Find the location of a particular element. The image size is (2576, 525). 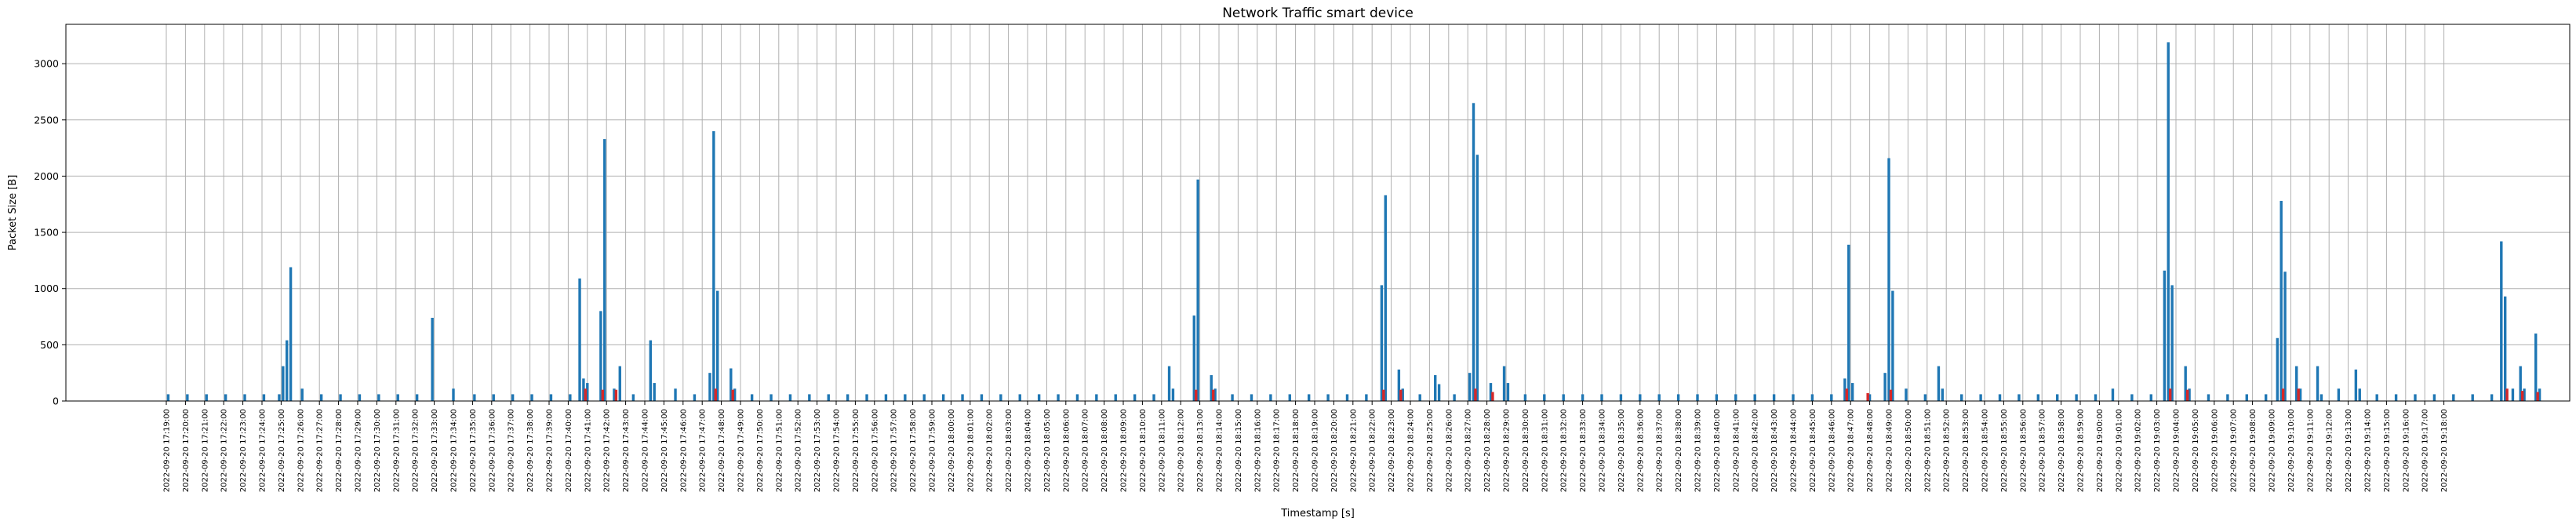

x-tick-label: 2022-09-20 18:11:00 is located at coordinates (1162, 451).